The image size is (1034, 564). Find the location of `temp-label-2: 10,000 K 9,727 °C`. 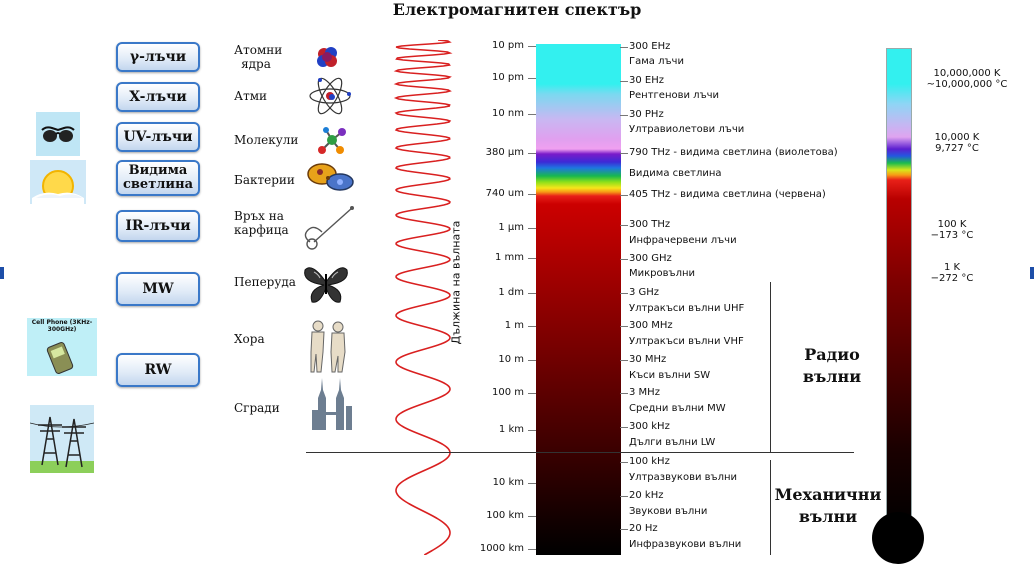

temp-label-2: 10,000 K 9,727 °C is located at coordinates (957, 143).